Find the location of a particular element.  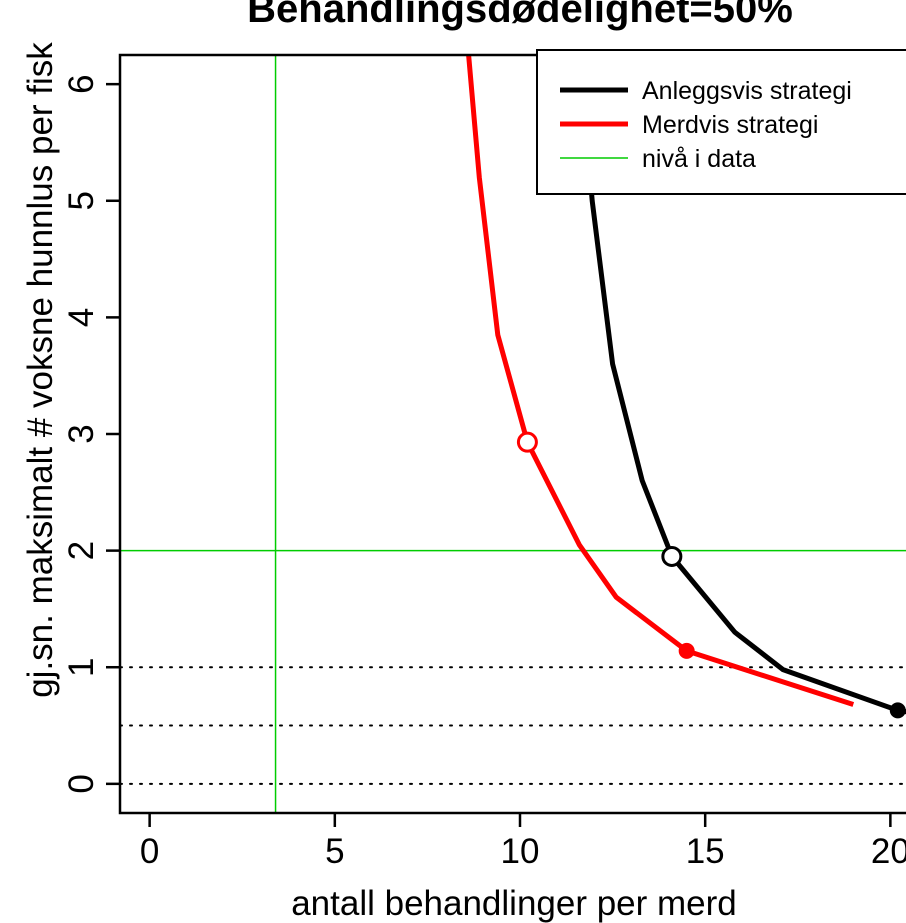

x-tick-label-15: 15 is located at coordinates (705, 851).